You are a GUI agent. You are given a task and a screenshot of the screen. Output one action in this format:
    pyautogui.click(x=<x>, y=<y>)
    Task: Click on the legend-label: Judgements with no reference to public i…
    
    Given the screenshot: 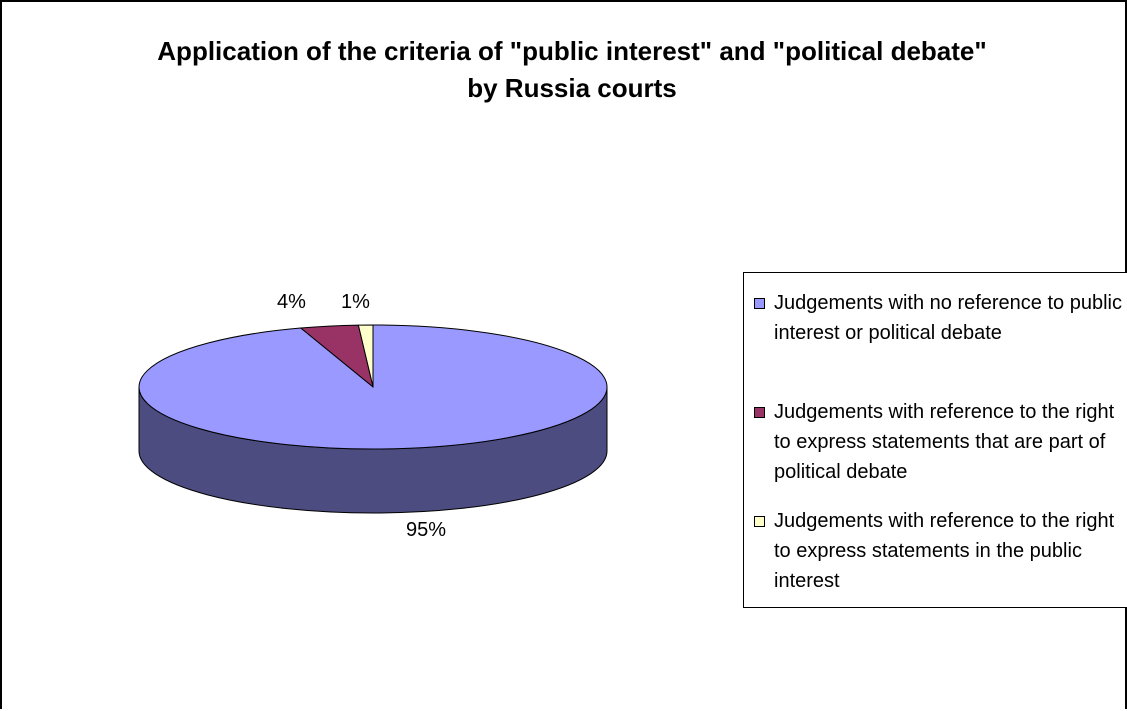 What is the action you would take?
    pyautogui.click(x=950, y=318)
    